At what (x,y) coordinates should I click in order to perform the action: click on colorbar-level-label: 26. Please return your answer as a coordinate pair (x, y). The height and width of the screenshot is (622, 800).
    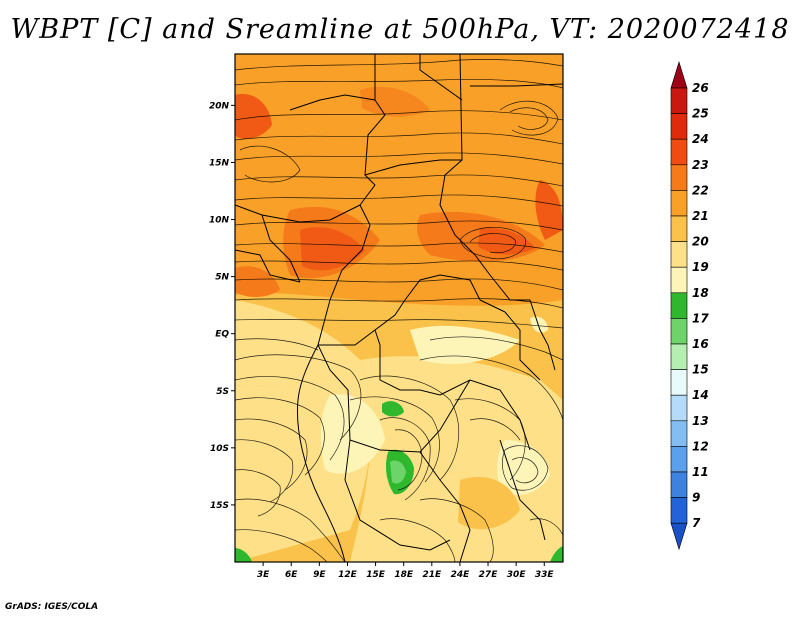
    Looking at the image, I should click on (700, 88).